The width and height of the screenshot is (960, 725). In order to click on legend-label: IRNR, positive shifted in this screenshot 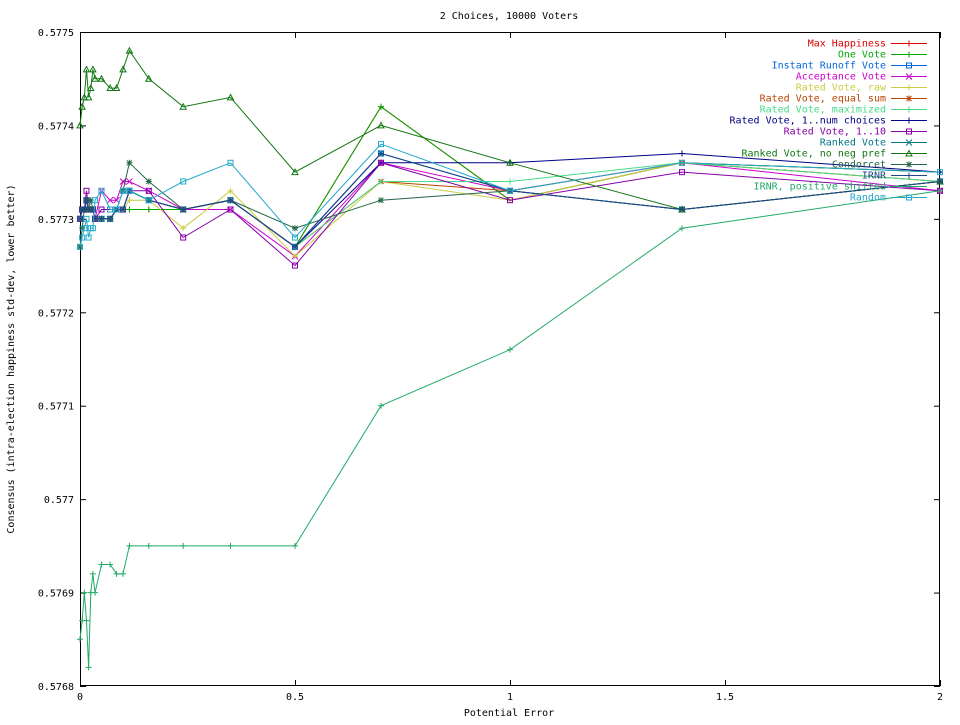, I will do `click(820, 187)`.